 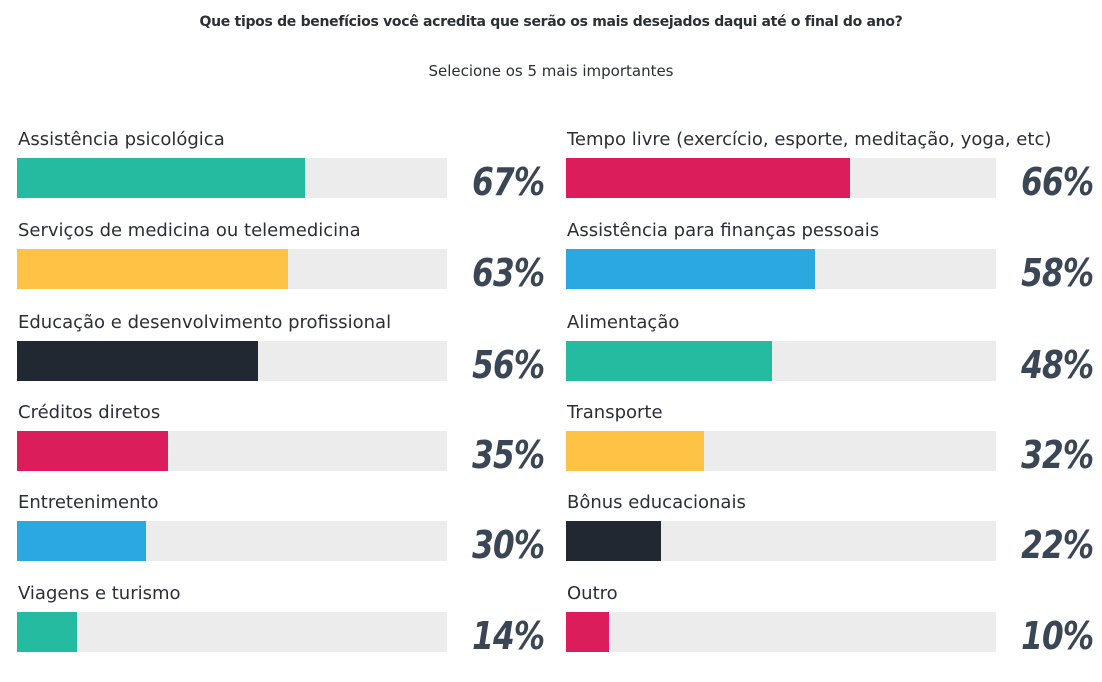 What do you see at coordinates (99, 593) in the screenshot?
I see `bar-label: Viagens e turismo` at bounding box center [99, 593].